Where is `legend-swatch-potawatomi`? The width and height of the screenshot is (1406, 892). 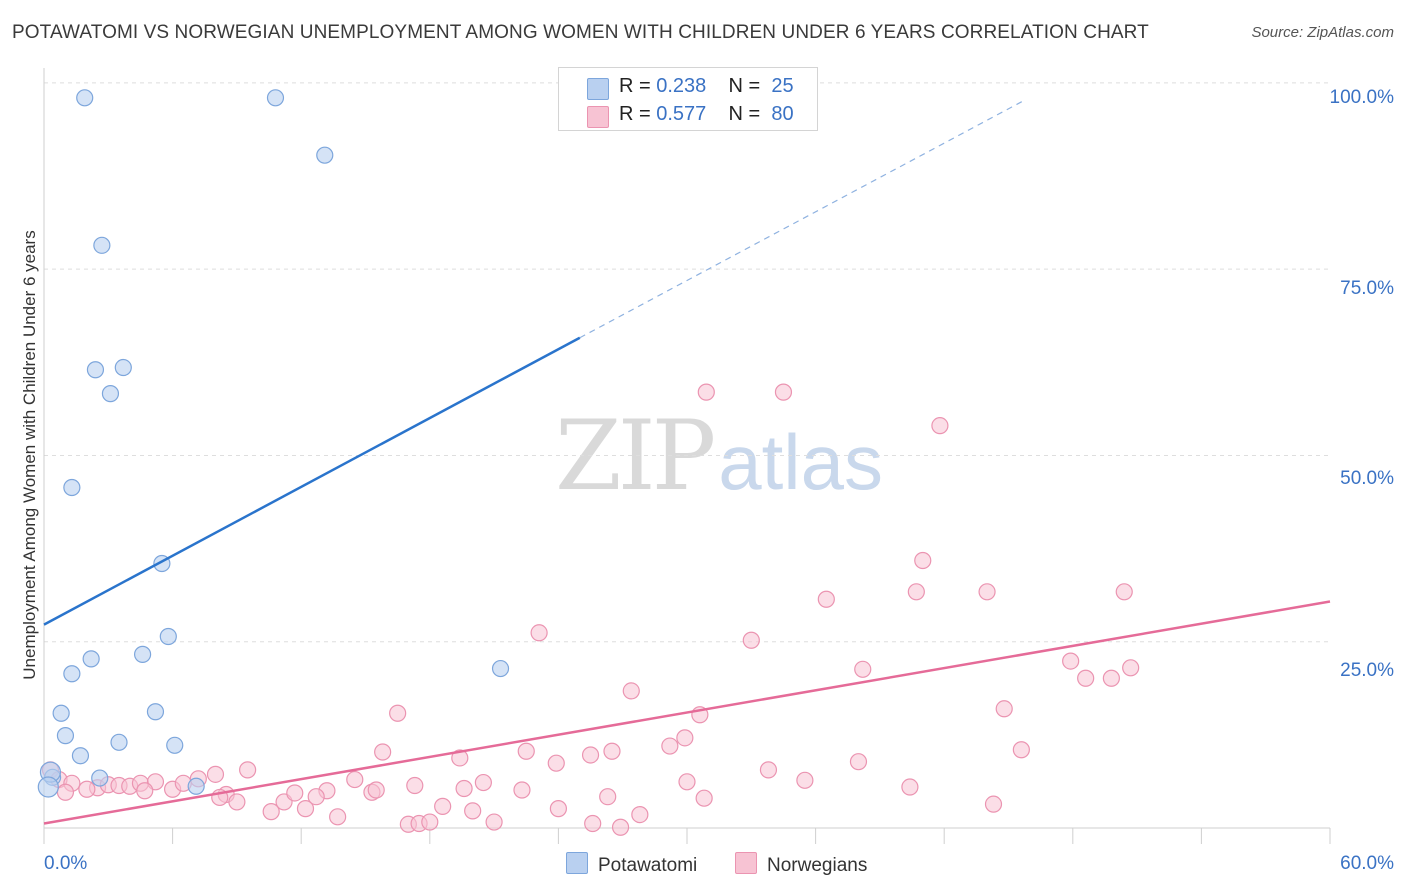 legend-swatch-potawatomi is located at coordinates (598, 89).